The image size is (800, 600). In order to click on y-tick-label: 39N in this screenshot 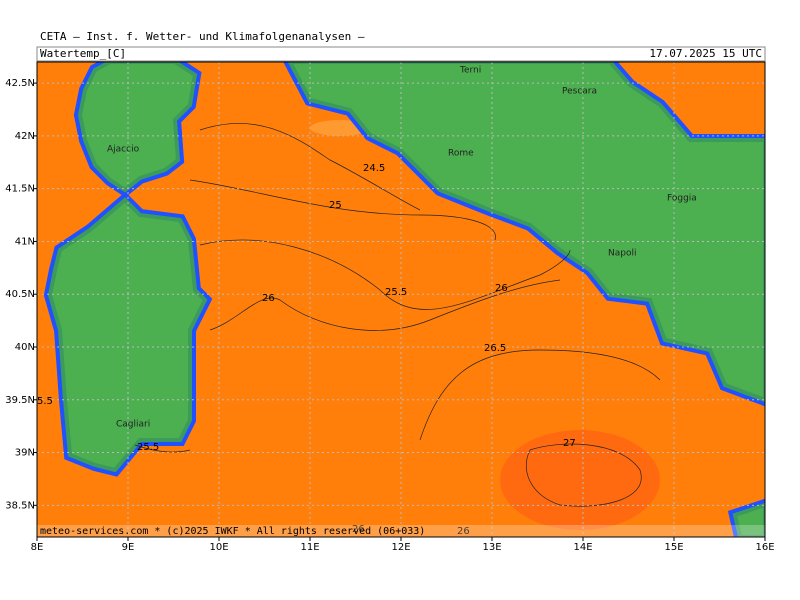, I will do `click(25, 453)`.